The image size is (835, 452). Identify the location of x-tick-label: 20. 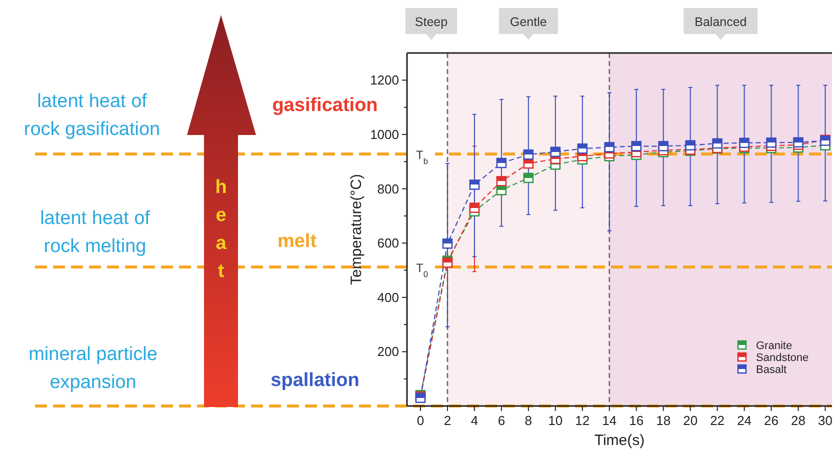
(690, 420).